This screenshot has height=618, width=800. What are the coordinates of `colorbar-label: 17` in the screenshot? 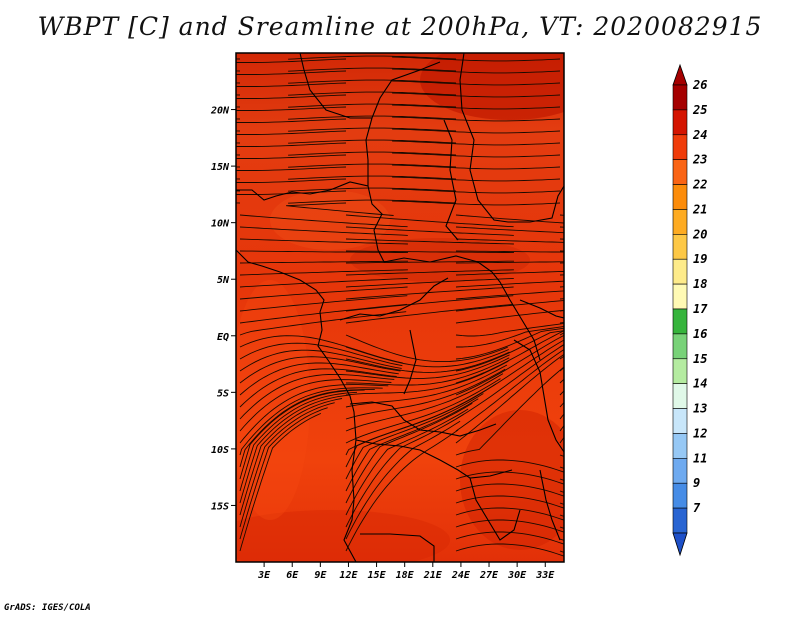 It's located at (700, 309).